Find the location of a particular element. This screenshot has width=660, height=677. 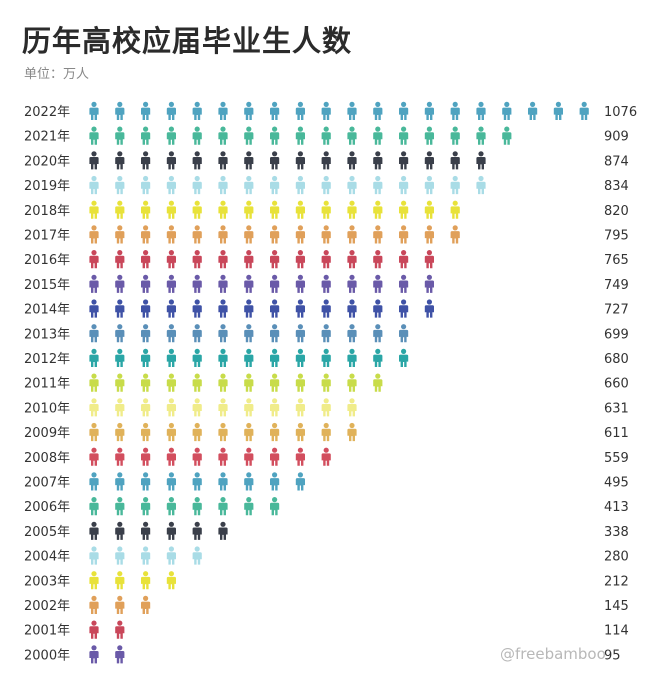

year-label: 2015年 is located at coordinates (47, 285).